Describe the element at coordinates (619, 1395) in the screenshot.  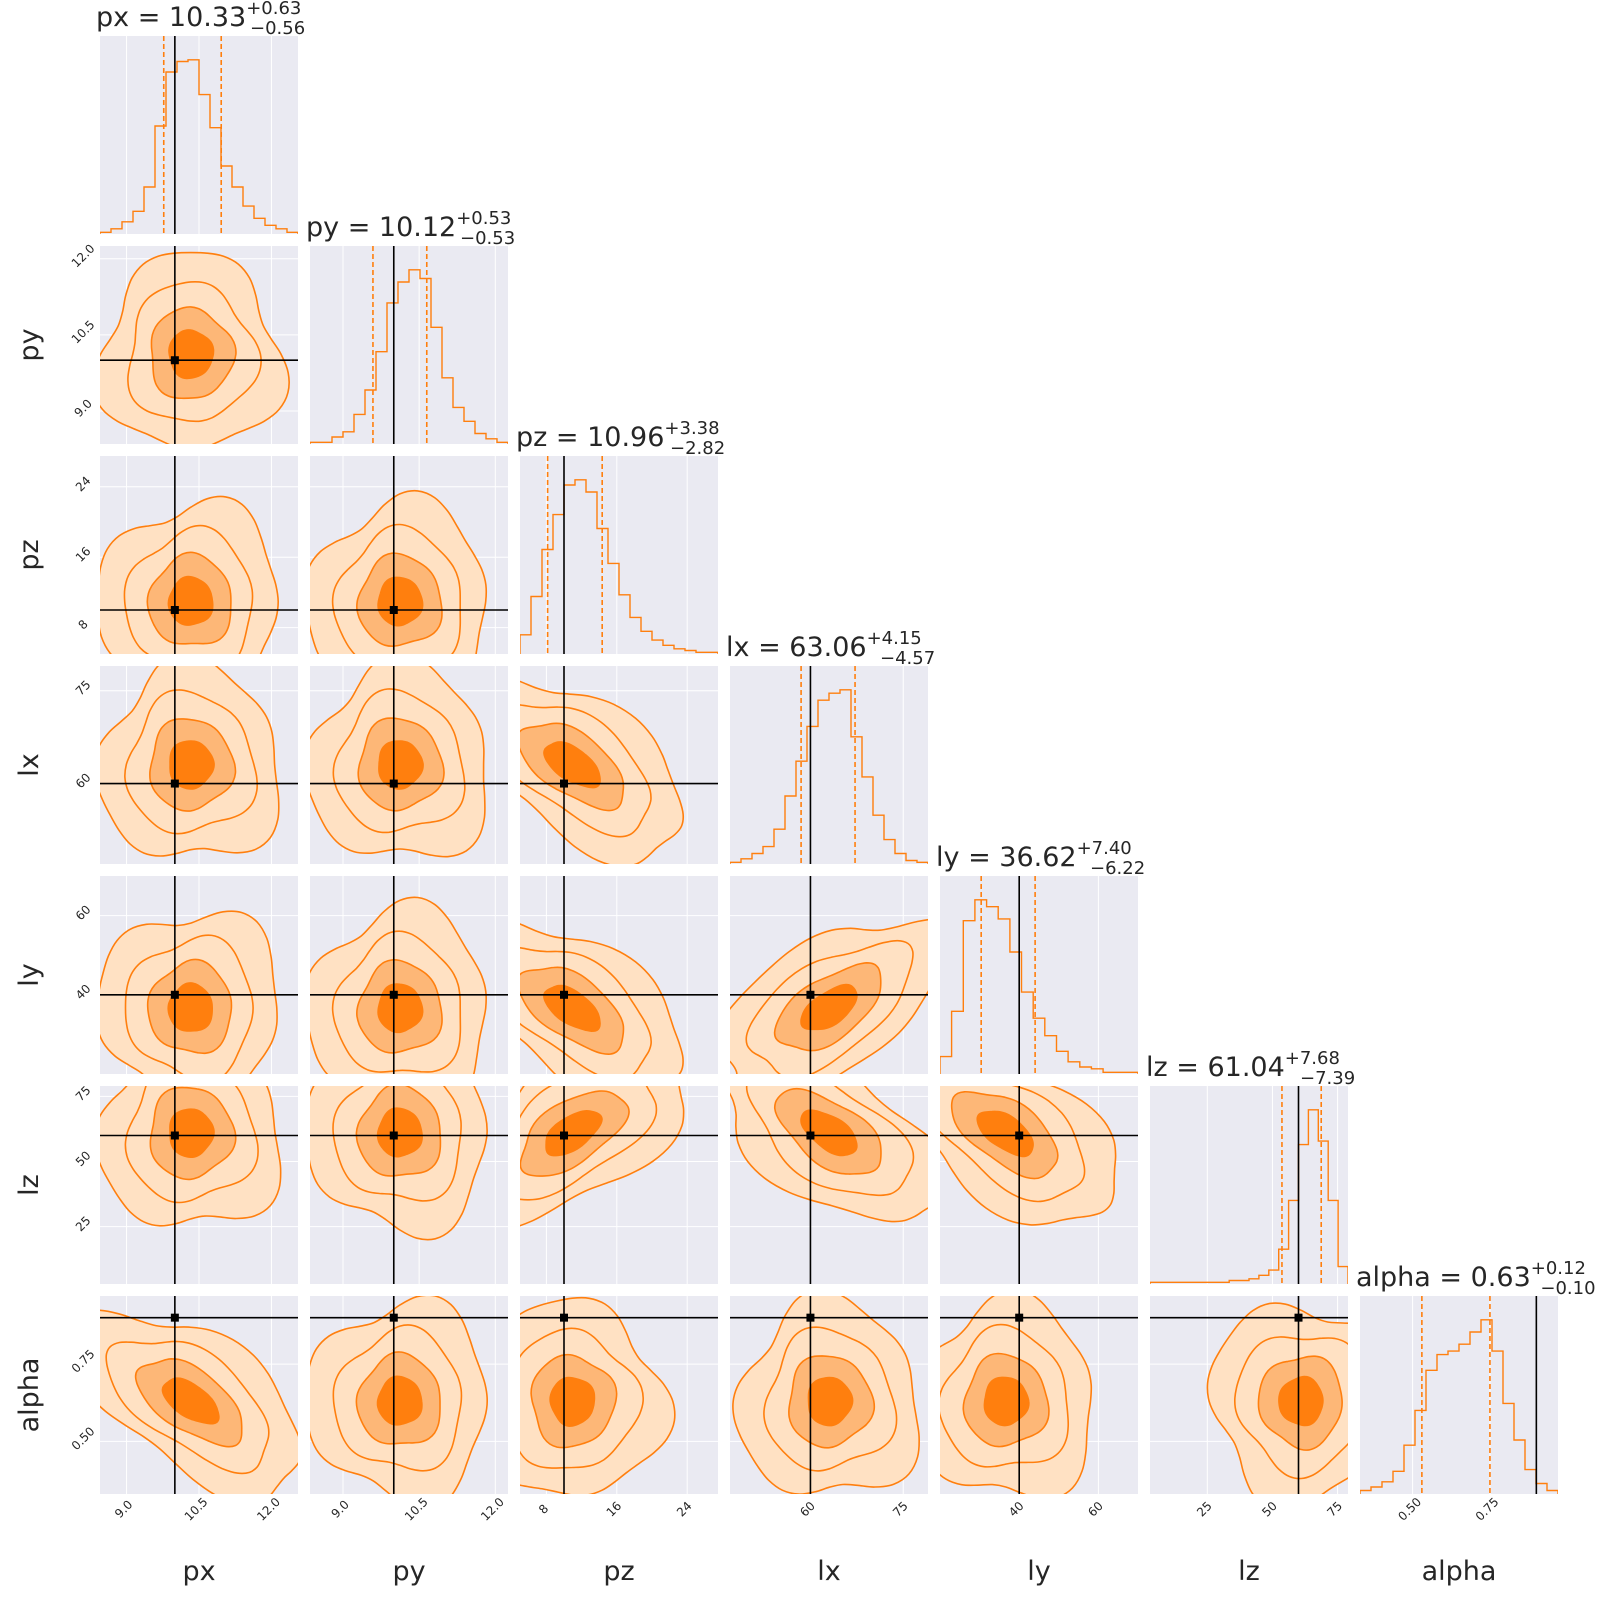
I see `contour-panel-pz-alpha` at that location.